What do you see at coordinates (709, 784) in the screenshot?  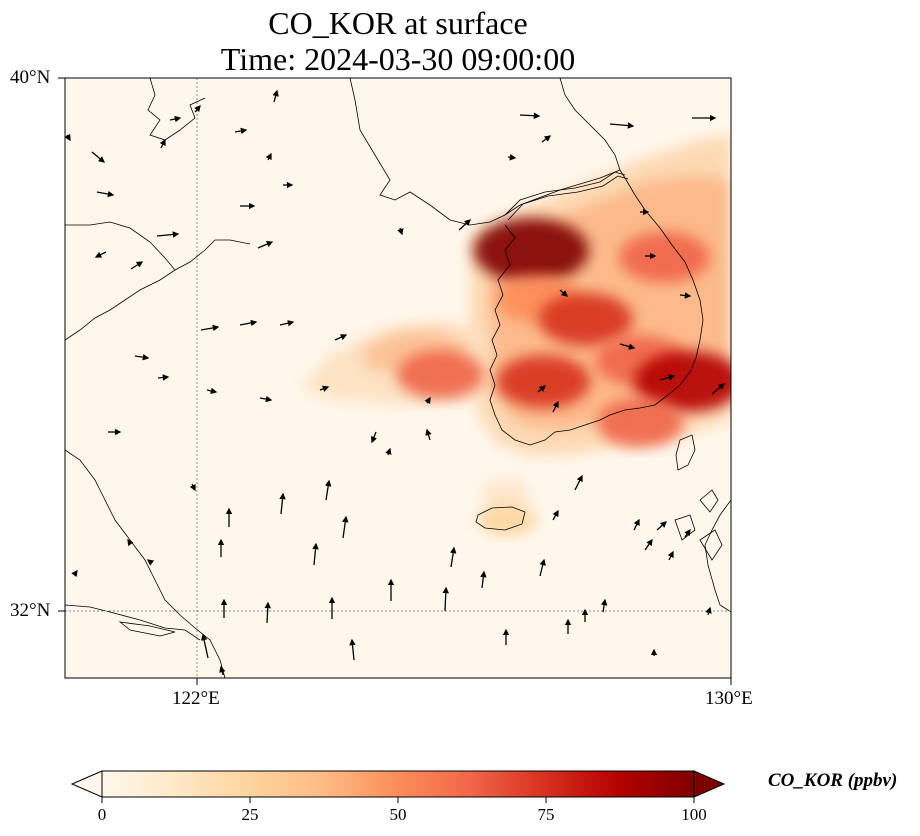 I see `colorbar-extend-max` at bounding box center [709, 784].